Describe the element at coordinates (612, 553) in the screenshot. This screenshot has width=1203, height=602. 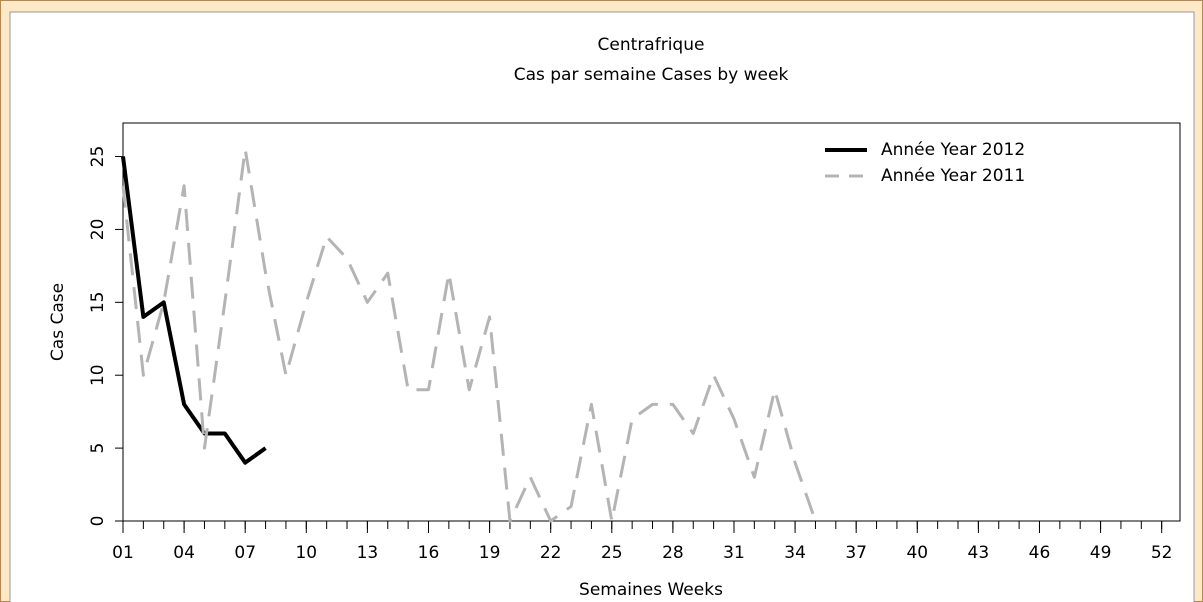
I see `x-tick-label: 25` at that location.